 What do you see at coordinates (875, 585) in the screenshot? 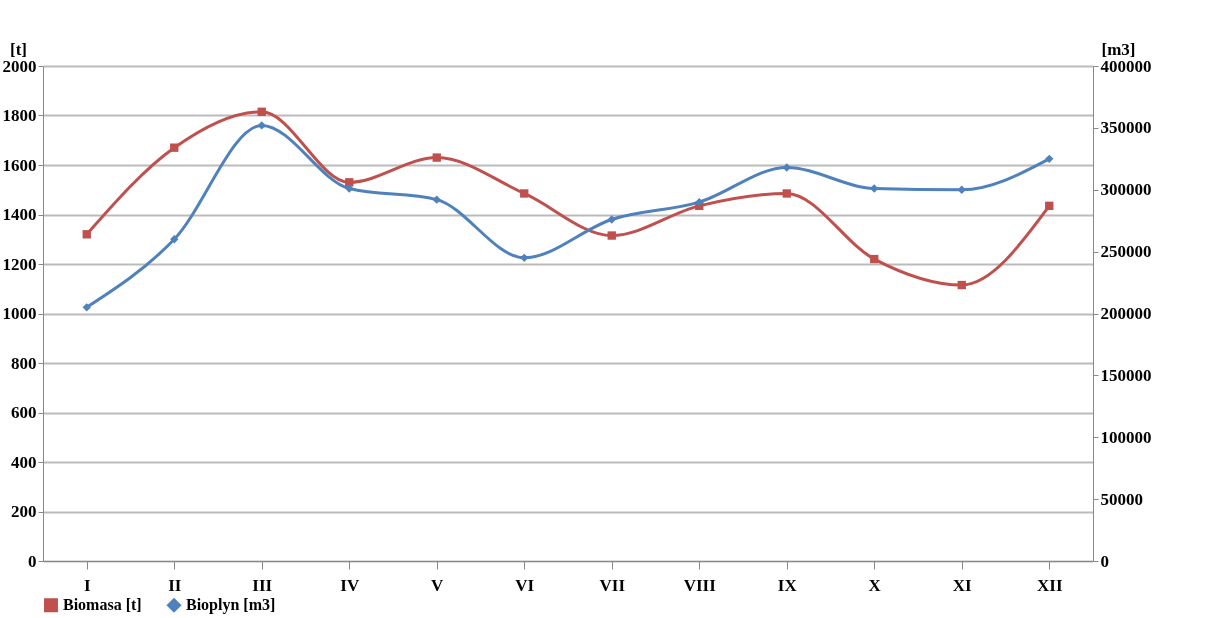
I see `x-tick-label: X` at bounding box center [875, 585].